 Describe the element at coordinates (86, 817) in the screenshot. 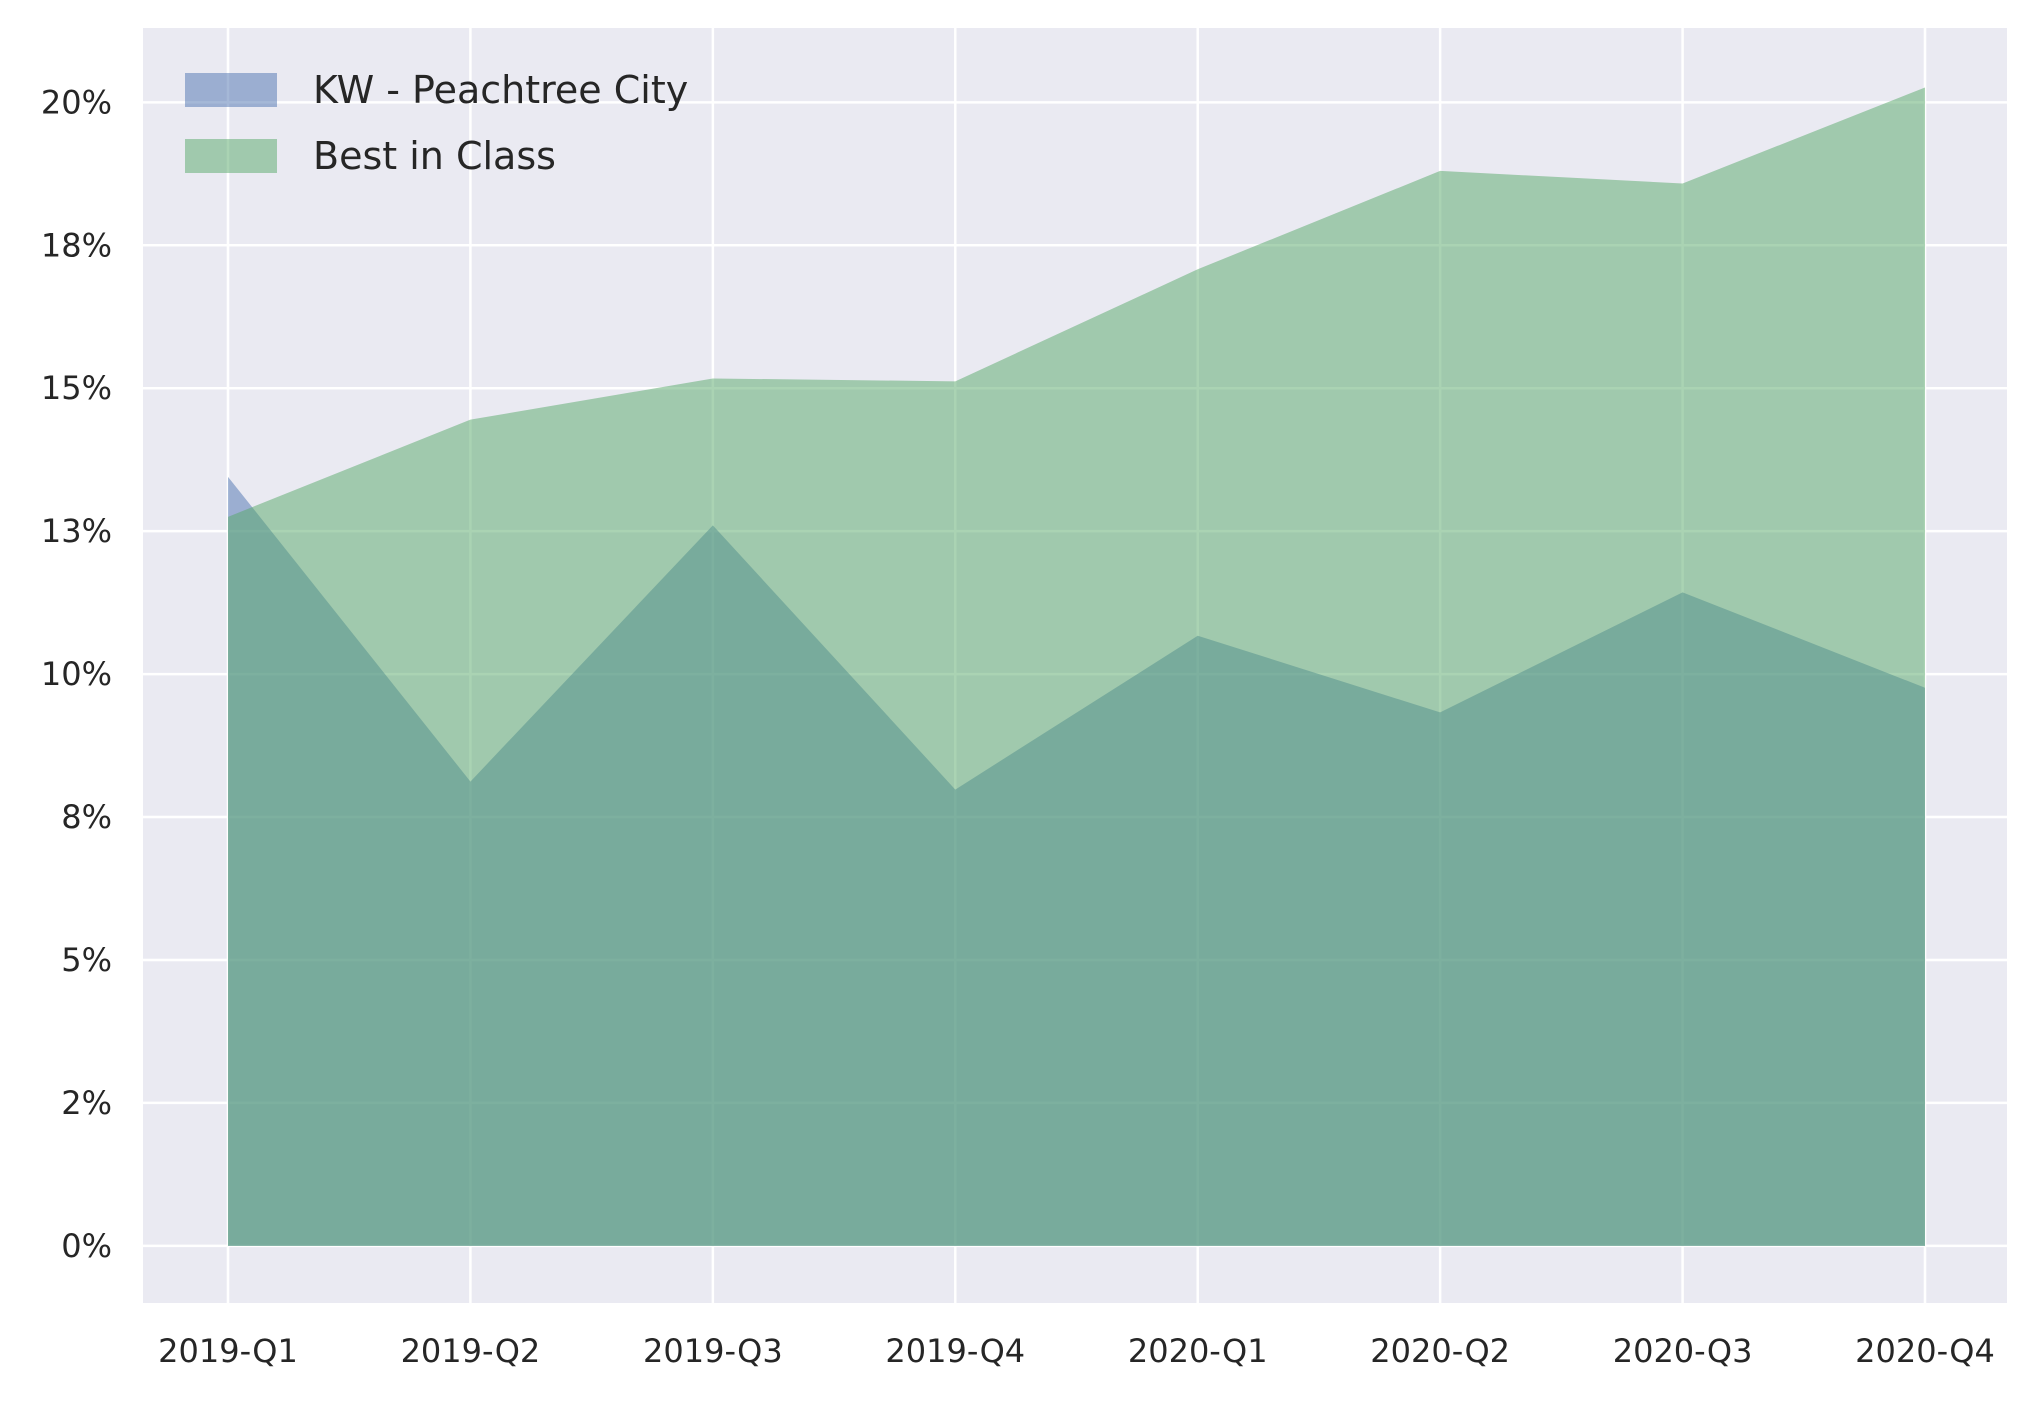

I see `y-tick-label: 8%` at that location.